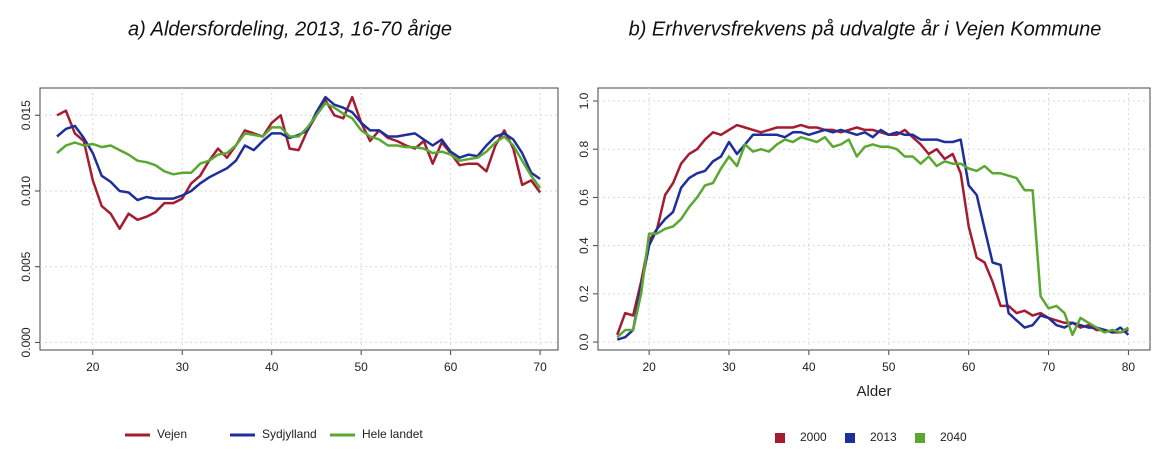 This screenshot has height=465, width=1152. I want to click on y-tick-label: 0.010, so click(26, 191).